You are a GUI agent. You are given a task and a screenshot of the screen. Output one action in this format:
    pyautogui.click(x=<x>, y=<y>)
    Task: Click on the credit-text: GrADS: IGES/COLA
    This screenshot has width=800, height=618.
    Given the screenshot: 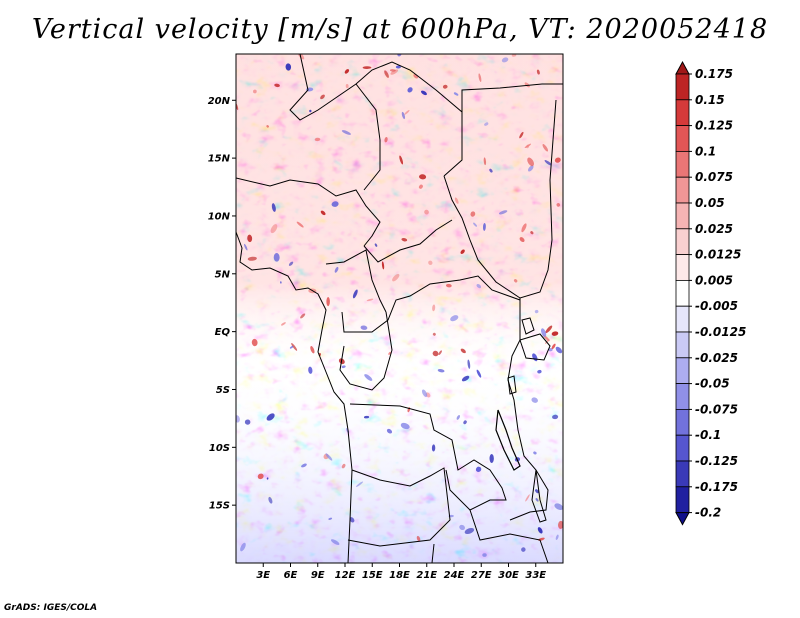 What is the action you would take?
    pyautogui.click(x=51, y=608)
    